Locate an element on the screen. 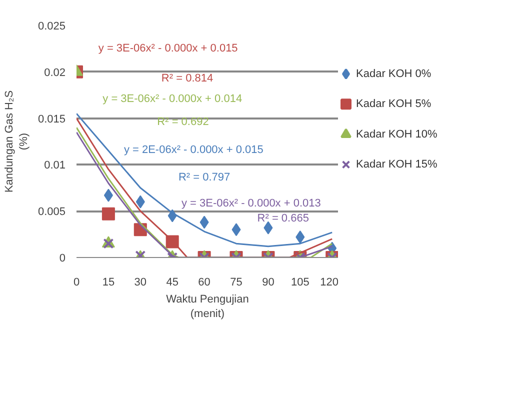 The width and height of the screenshot is (506, 403). annotation: y = 3E-06x² - 0.000x + 0.015 is located at coordinates (168, 48).